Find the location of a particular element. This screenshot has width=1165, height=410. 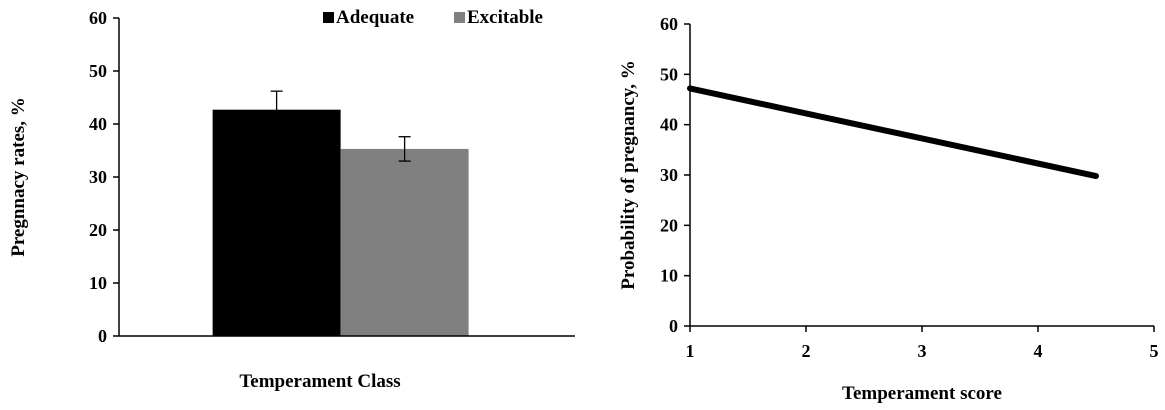

line-x-tick-label: 1 is located at coordinates (690, 351).